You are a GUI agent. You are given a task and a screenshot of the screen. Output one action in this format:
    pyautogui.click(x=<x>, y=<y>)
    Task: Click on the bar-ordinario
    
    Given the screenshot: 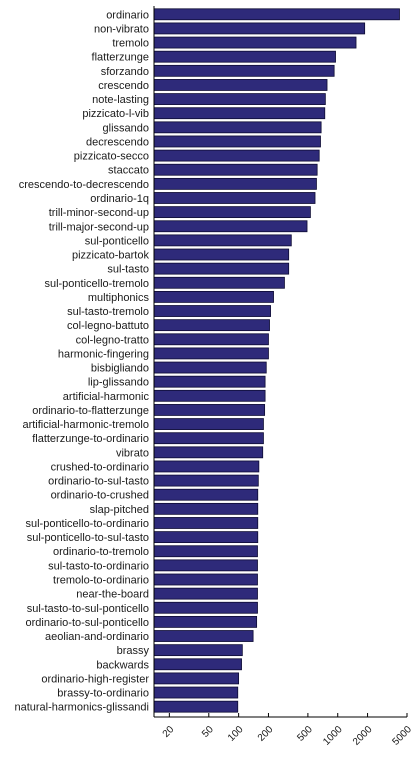 What is the action you would take?
    pyautogui.click(x=276, y=14)
    